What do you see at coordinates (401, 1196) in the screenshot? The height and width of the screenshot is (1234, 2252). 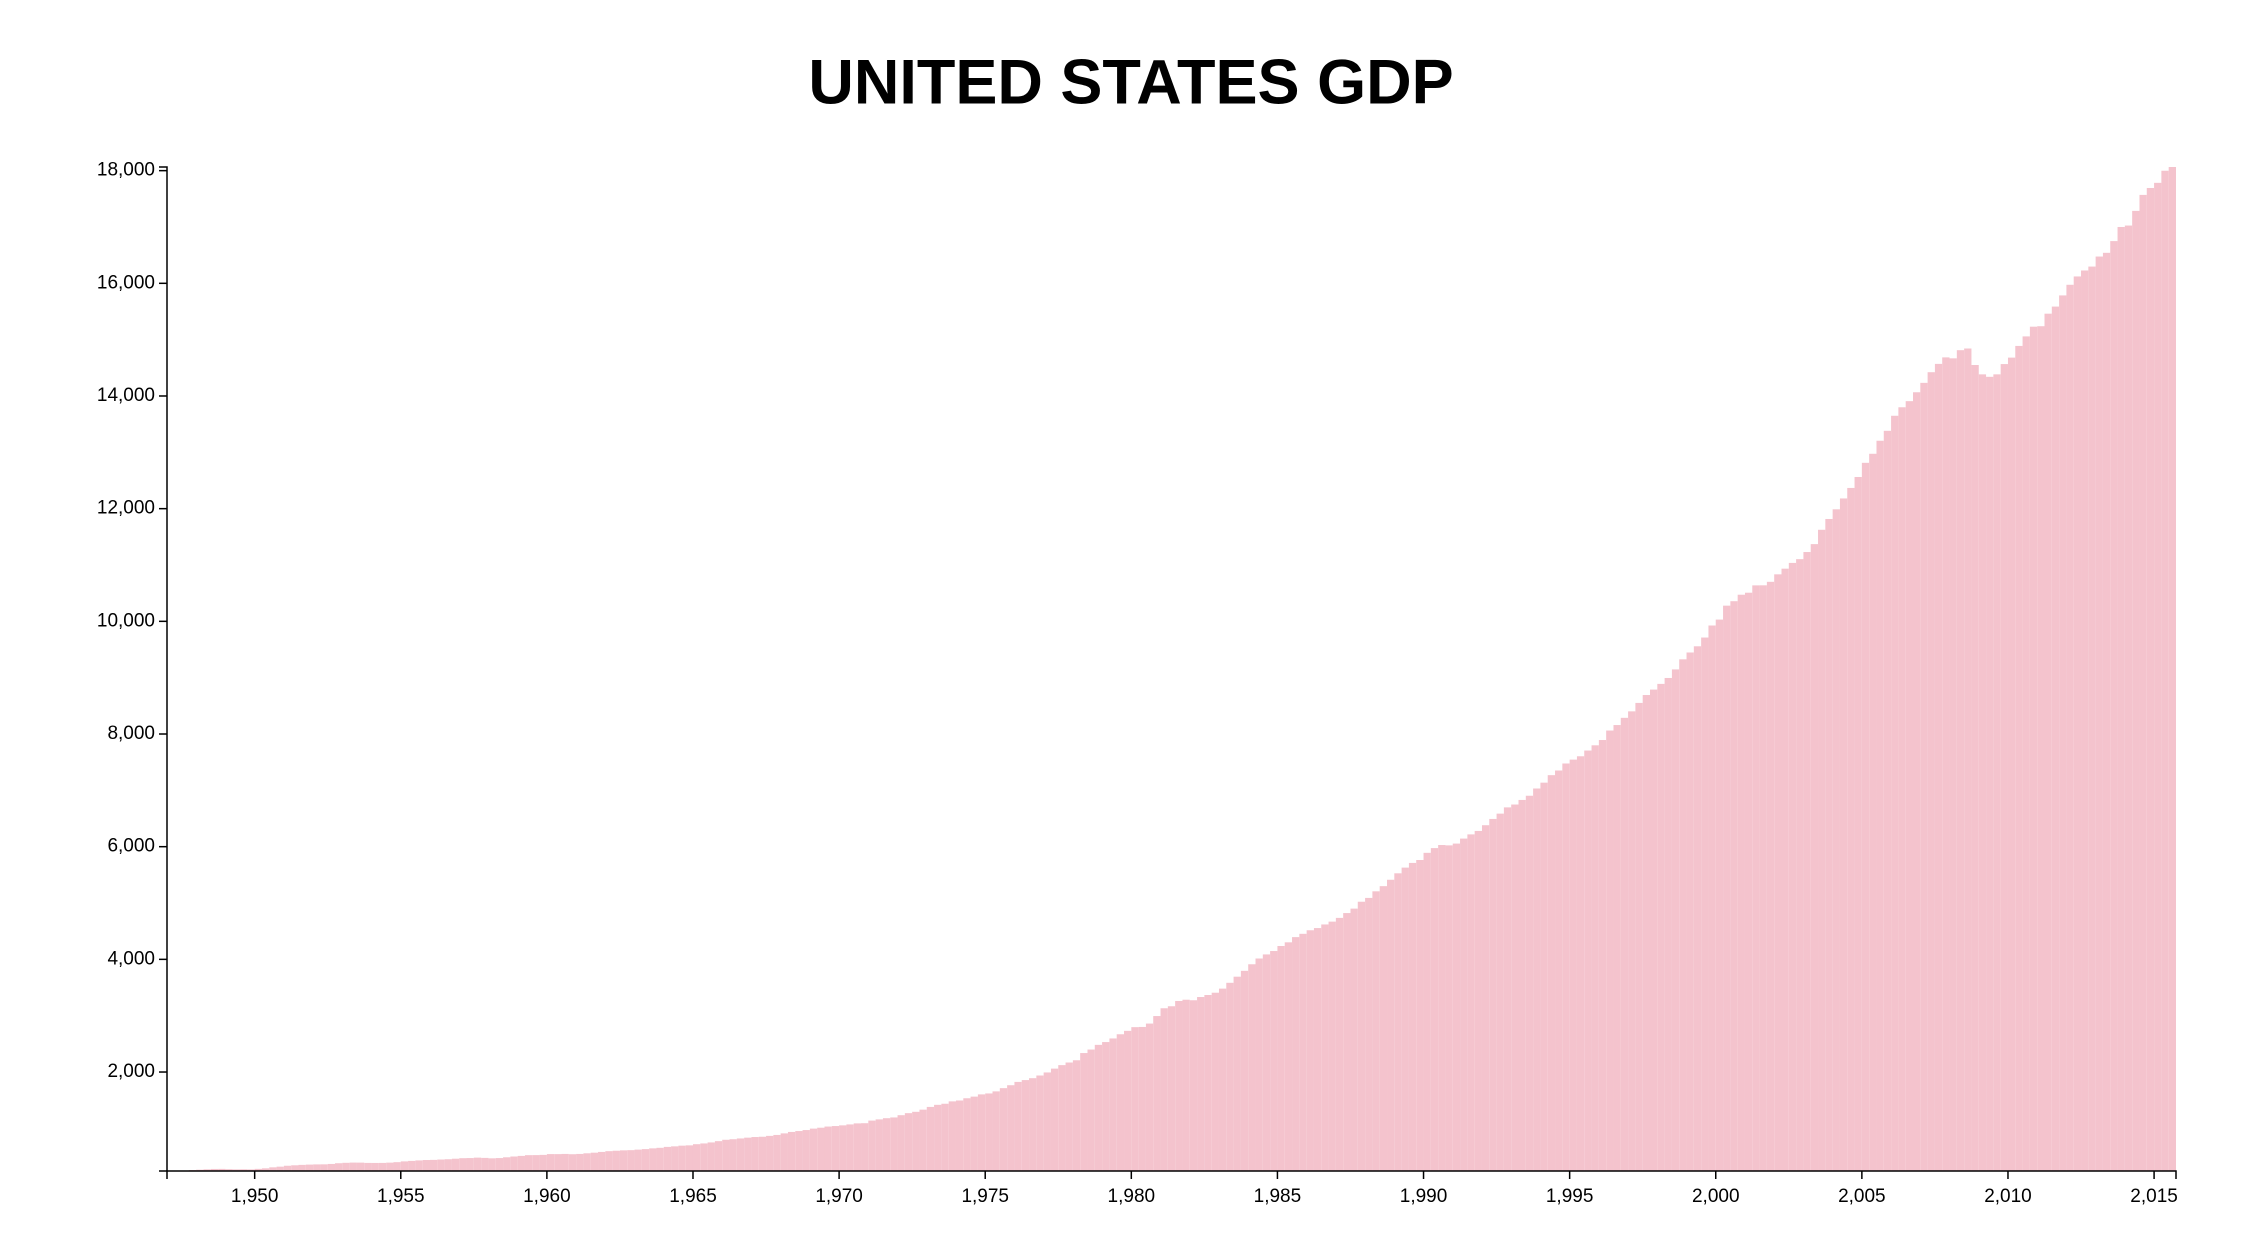 I see `x-tick-label: 1,955` at bounding box center [401, 1196].